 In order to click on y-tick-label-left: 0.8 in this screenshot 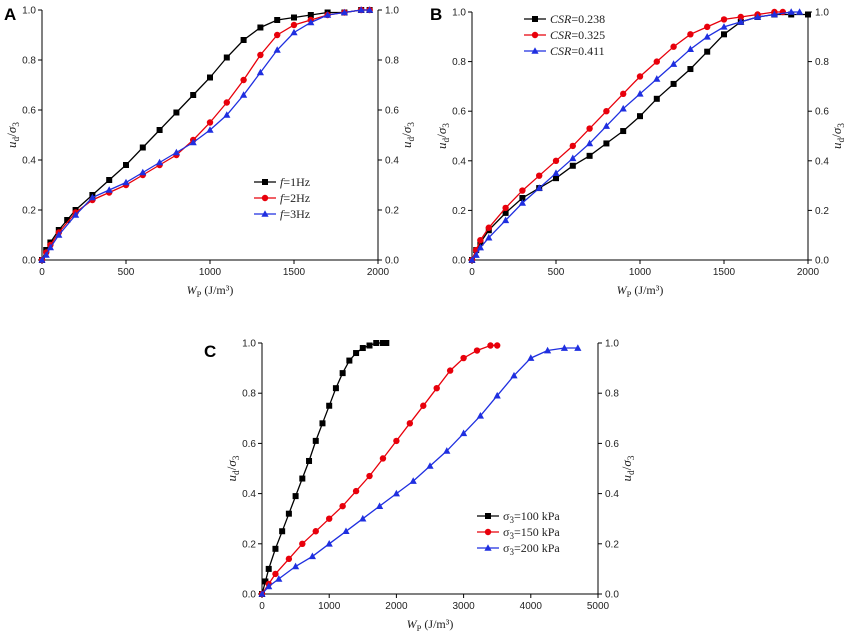, I will do `click(249, 394)`.